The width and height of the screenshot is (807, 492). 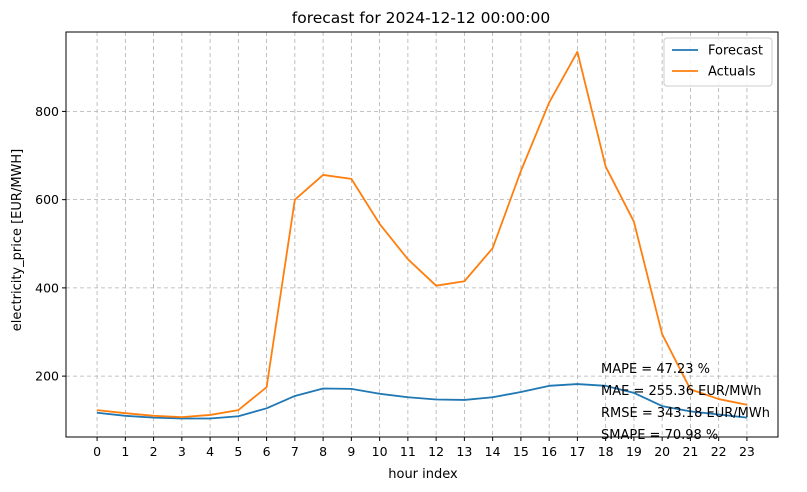 What do you see at coordinates (659, 435) in the screenshot?
I see `metric-annotation: SMAPE = 70.98 %` at bounding box center [659, 435].